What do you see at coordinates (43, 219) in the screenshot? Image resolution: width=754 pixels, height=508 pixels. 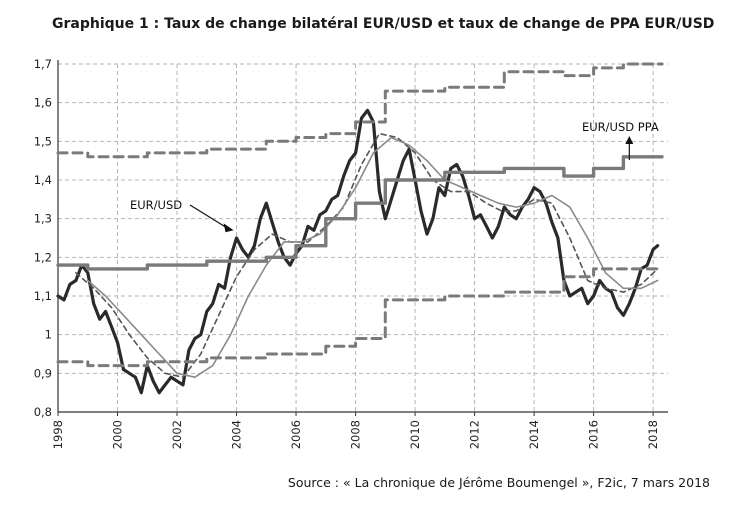 I see `y-tick-label: 1,3` at bounding box center [43, 219].